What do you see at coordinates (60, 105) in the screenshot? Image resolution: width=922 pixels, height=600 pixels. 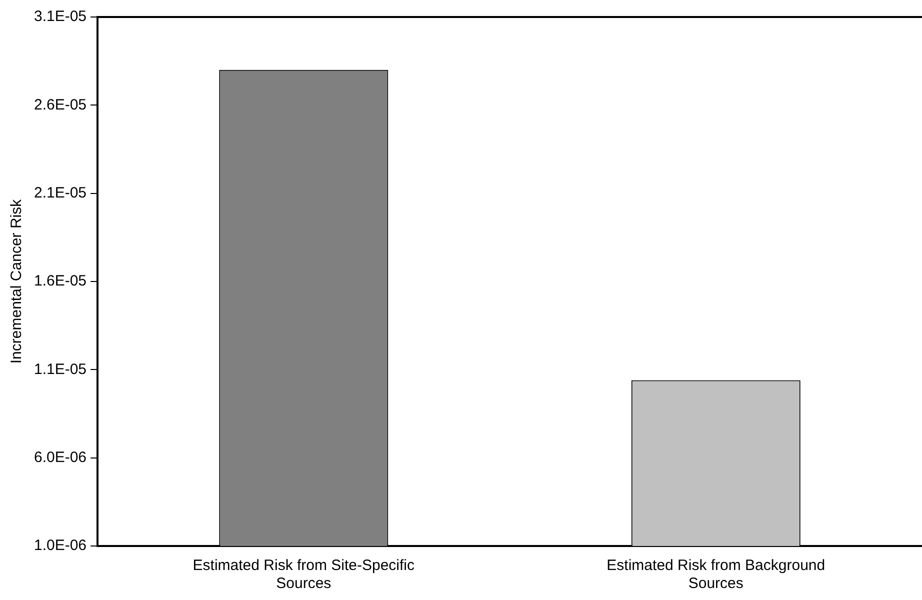 I see `y-tick-label: 2.6E-05` at bounding box center [60, 105].